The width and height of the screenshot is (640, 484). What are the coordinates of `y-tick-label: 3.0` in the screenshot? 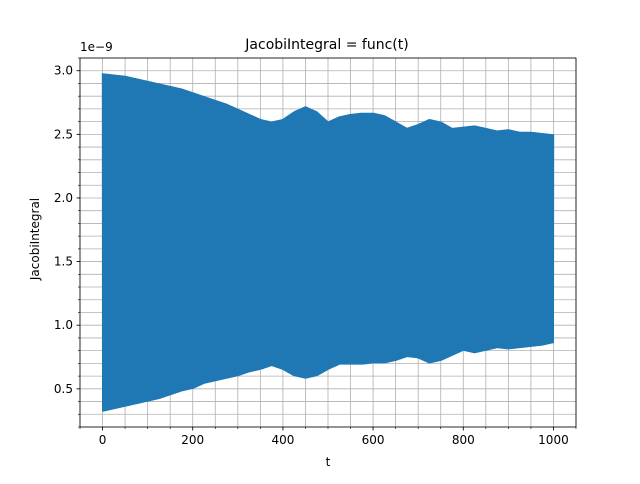 It's located at (63, 71).